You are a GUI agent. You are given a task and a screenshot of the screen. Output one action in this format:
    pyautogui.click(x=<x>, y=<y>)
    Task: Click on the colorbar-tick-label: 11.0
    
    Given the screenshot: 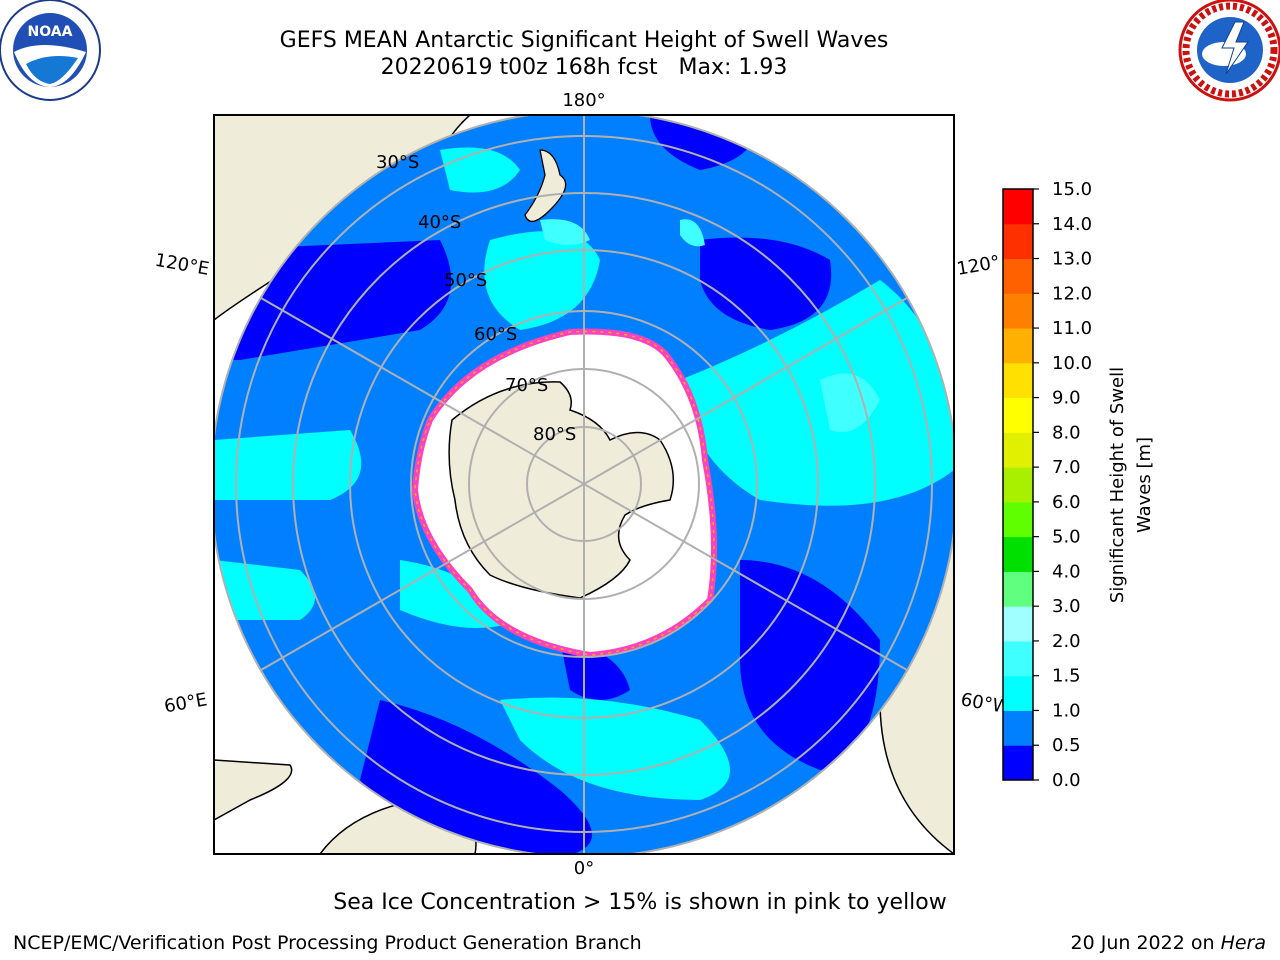 What is the action you would take?
    pyautogui.click(x=1072, y=328)
    